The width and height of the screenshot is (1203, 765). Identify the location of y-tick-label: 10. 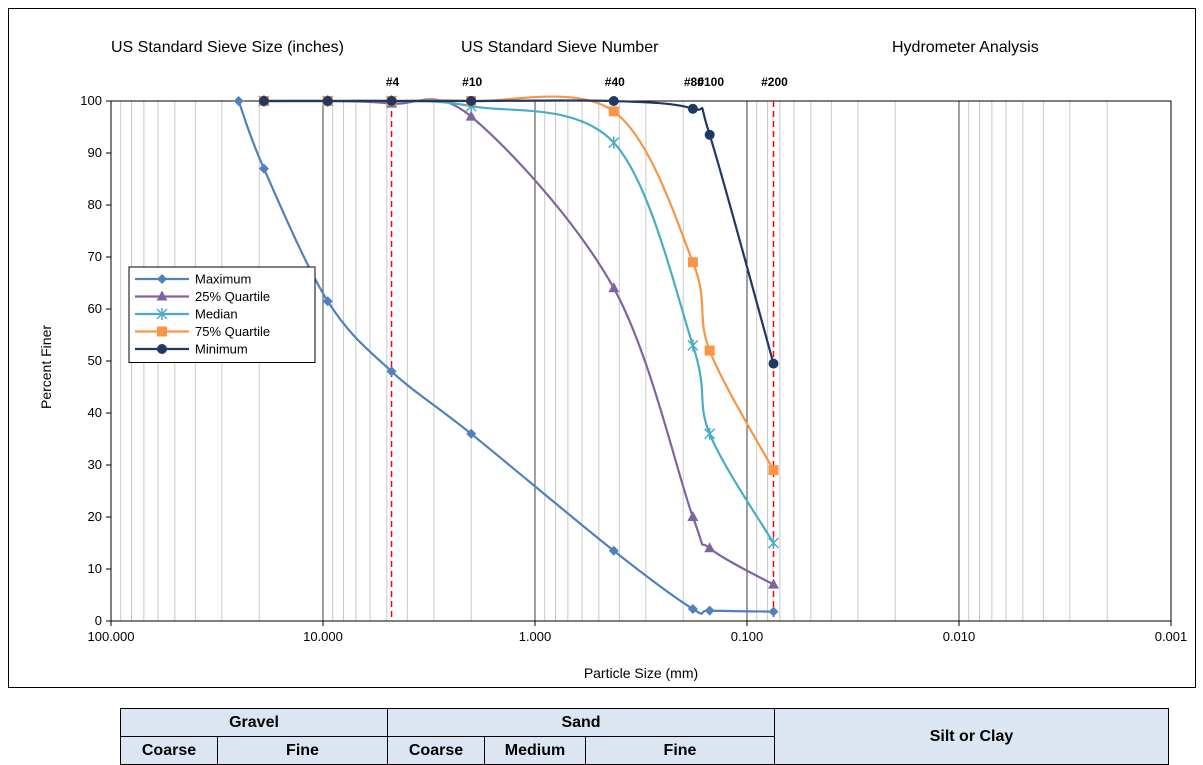
(95, 568).